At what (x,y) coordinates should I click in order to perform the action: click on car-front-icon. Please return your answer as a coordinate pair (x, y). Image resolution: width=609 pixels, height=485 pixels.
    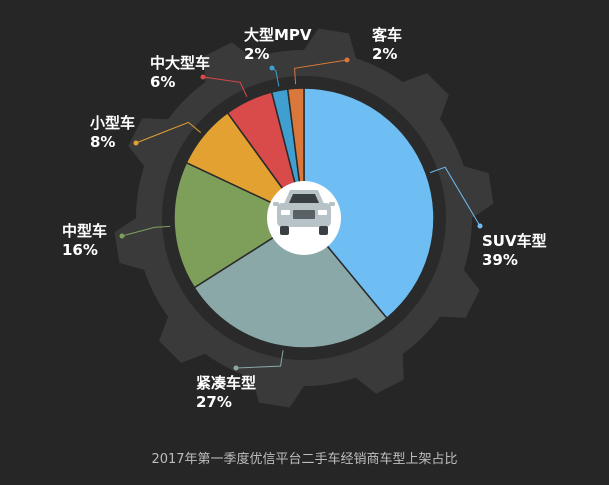
    Looking at the image, I should click on (304, 218).